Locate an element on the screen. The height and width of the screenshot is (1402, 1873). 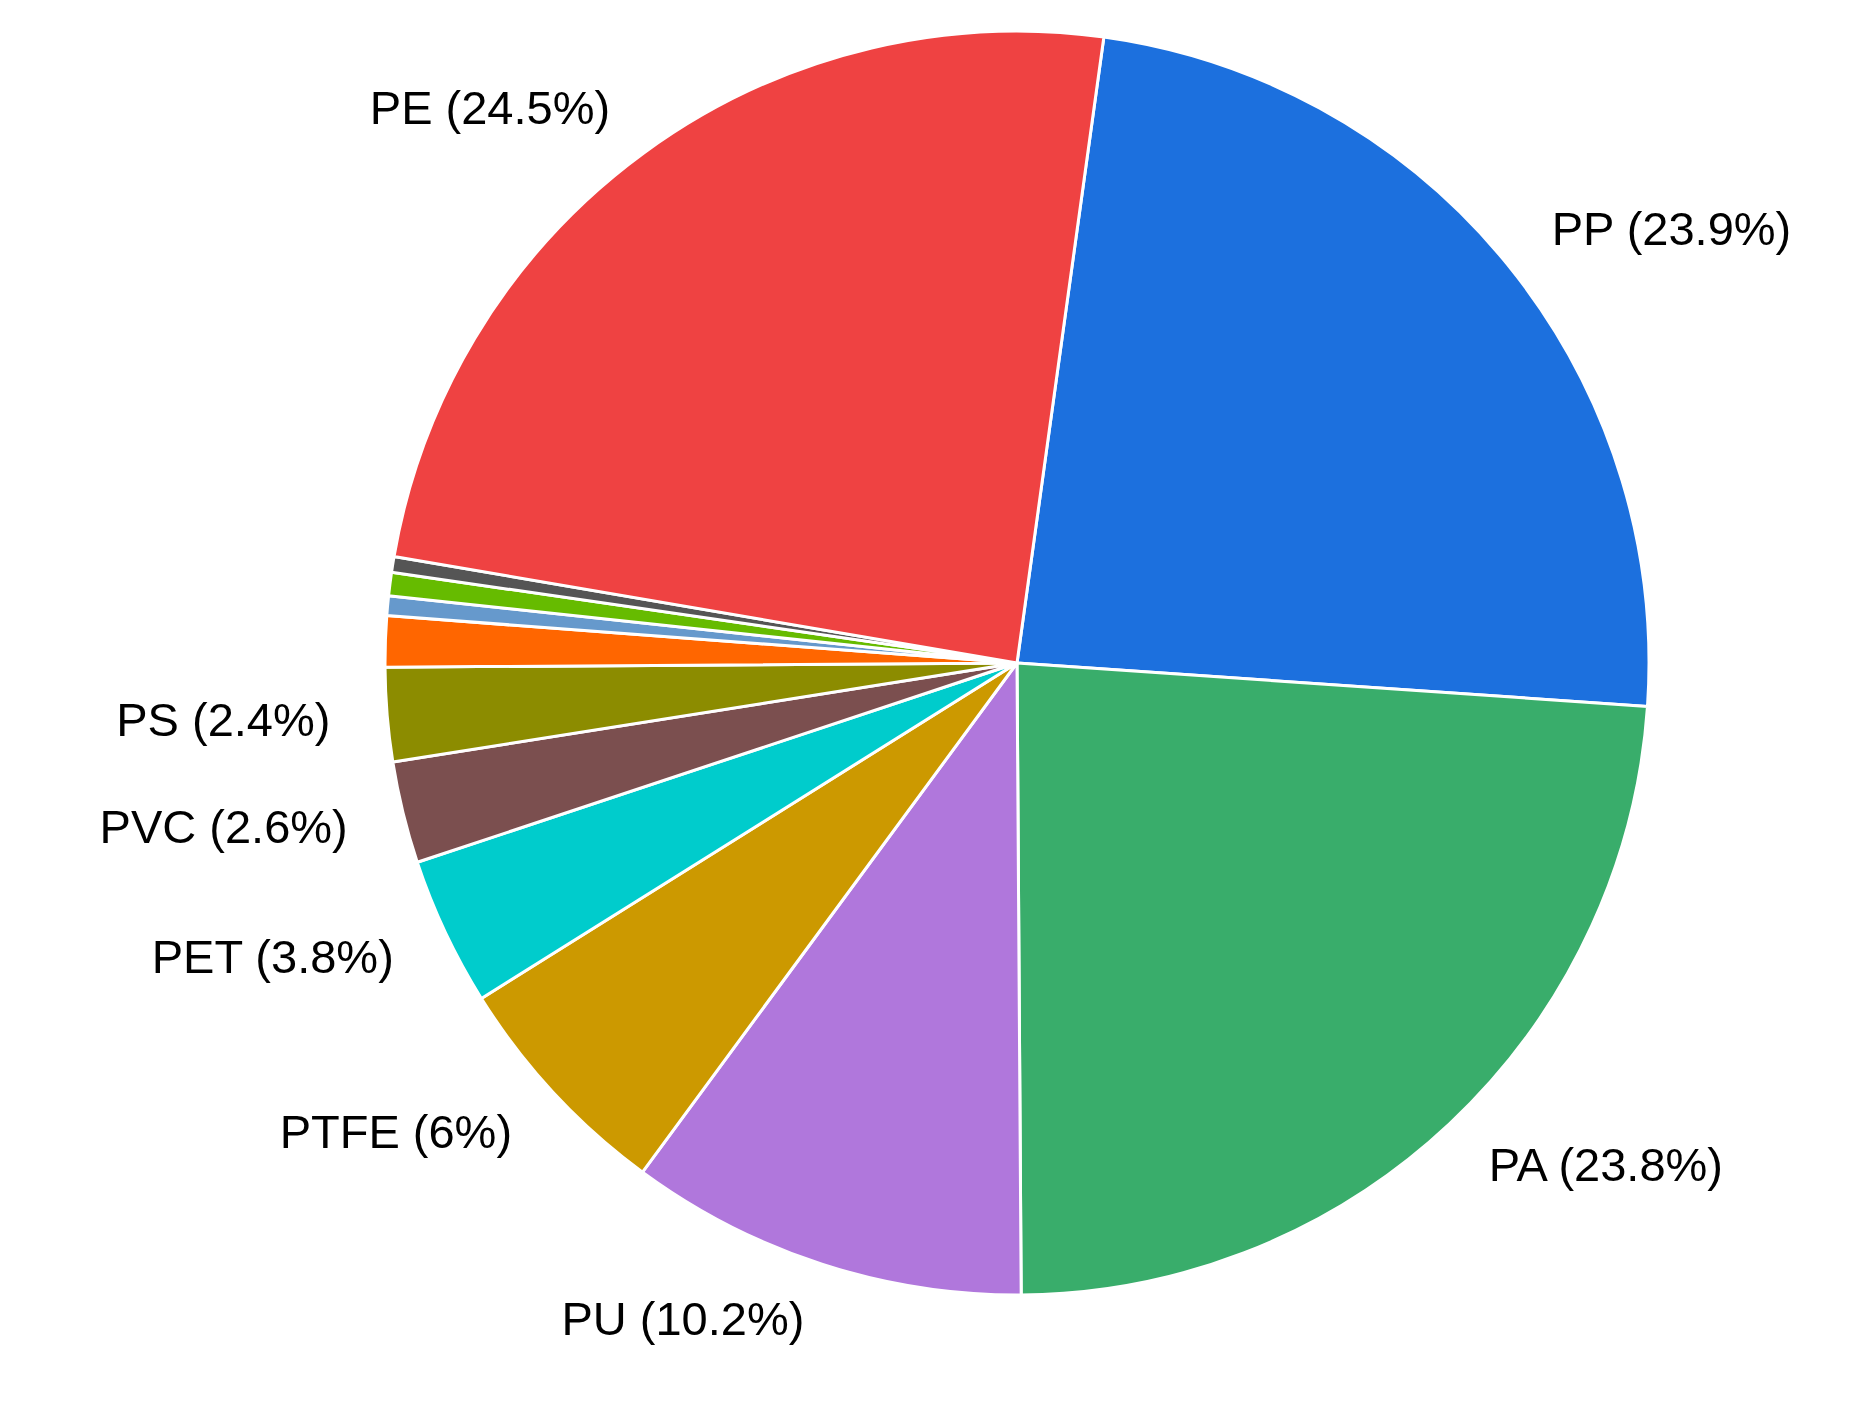
slice-label: PU (10.2%) is located at coordinates (683, 1318).